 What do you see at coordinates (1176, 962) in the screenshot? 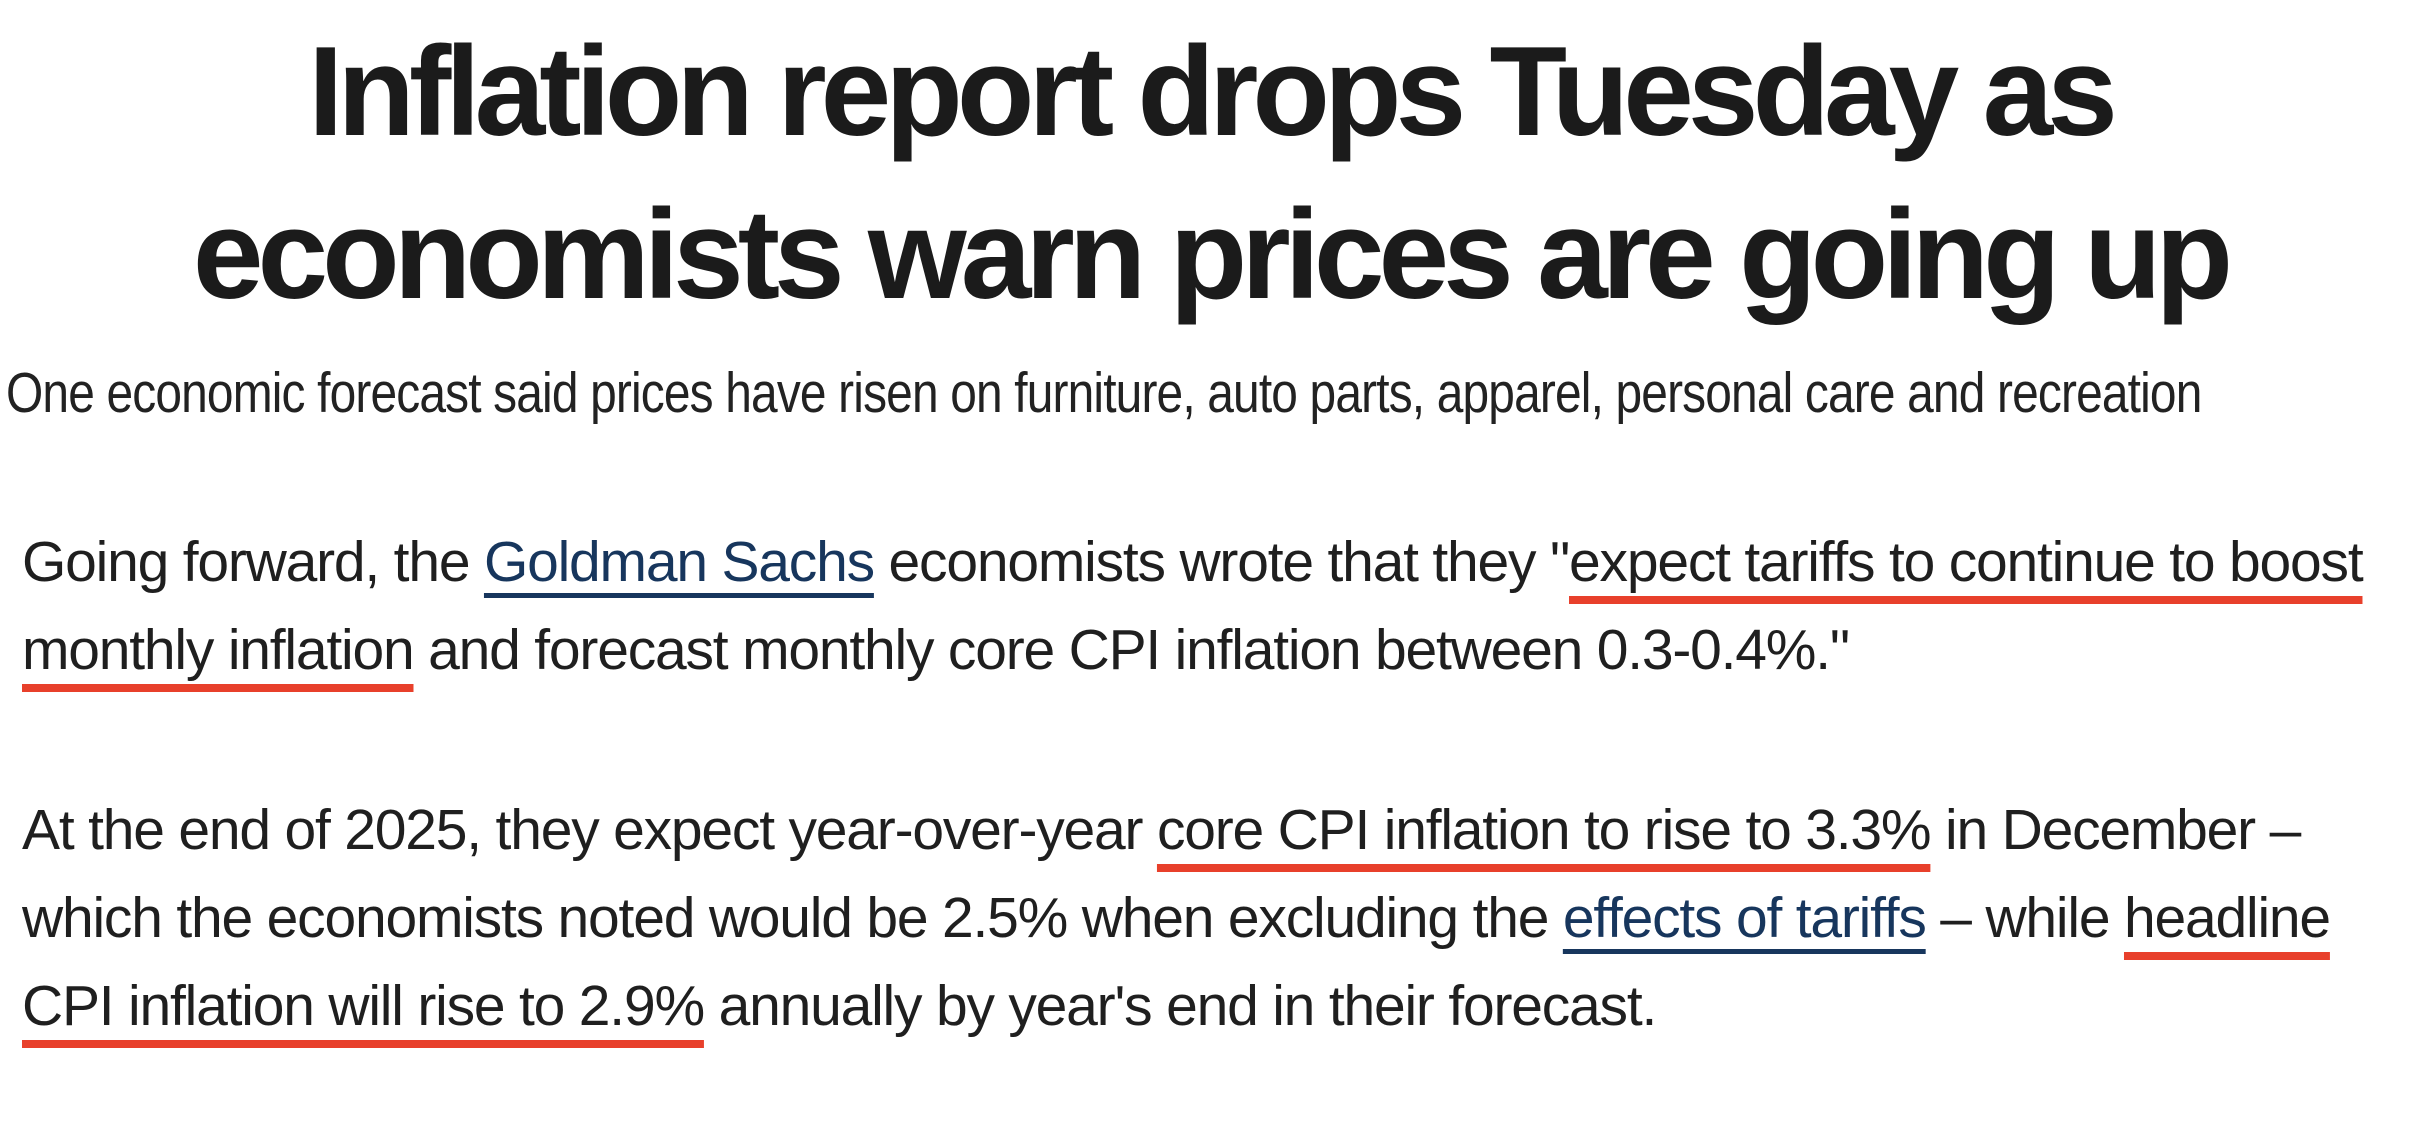
I see `red-underlined-text: headline CPI inflation will rise to 2.9%` at bounding box center [1176, 962].